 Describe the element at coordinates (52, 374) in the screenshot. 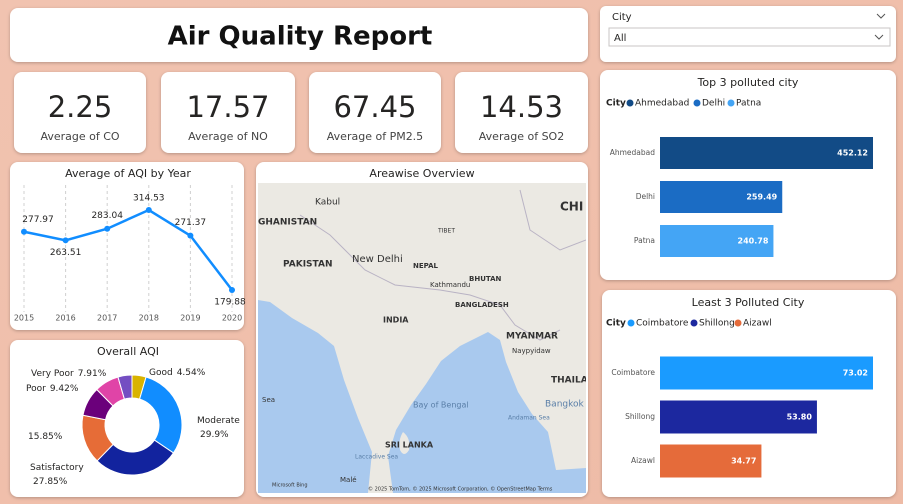

I see `slice-category: Very Poor` at that location.